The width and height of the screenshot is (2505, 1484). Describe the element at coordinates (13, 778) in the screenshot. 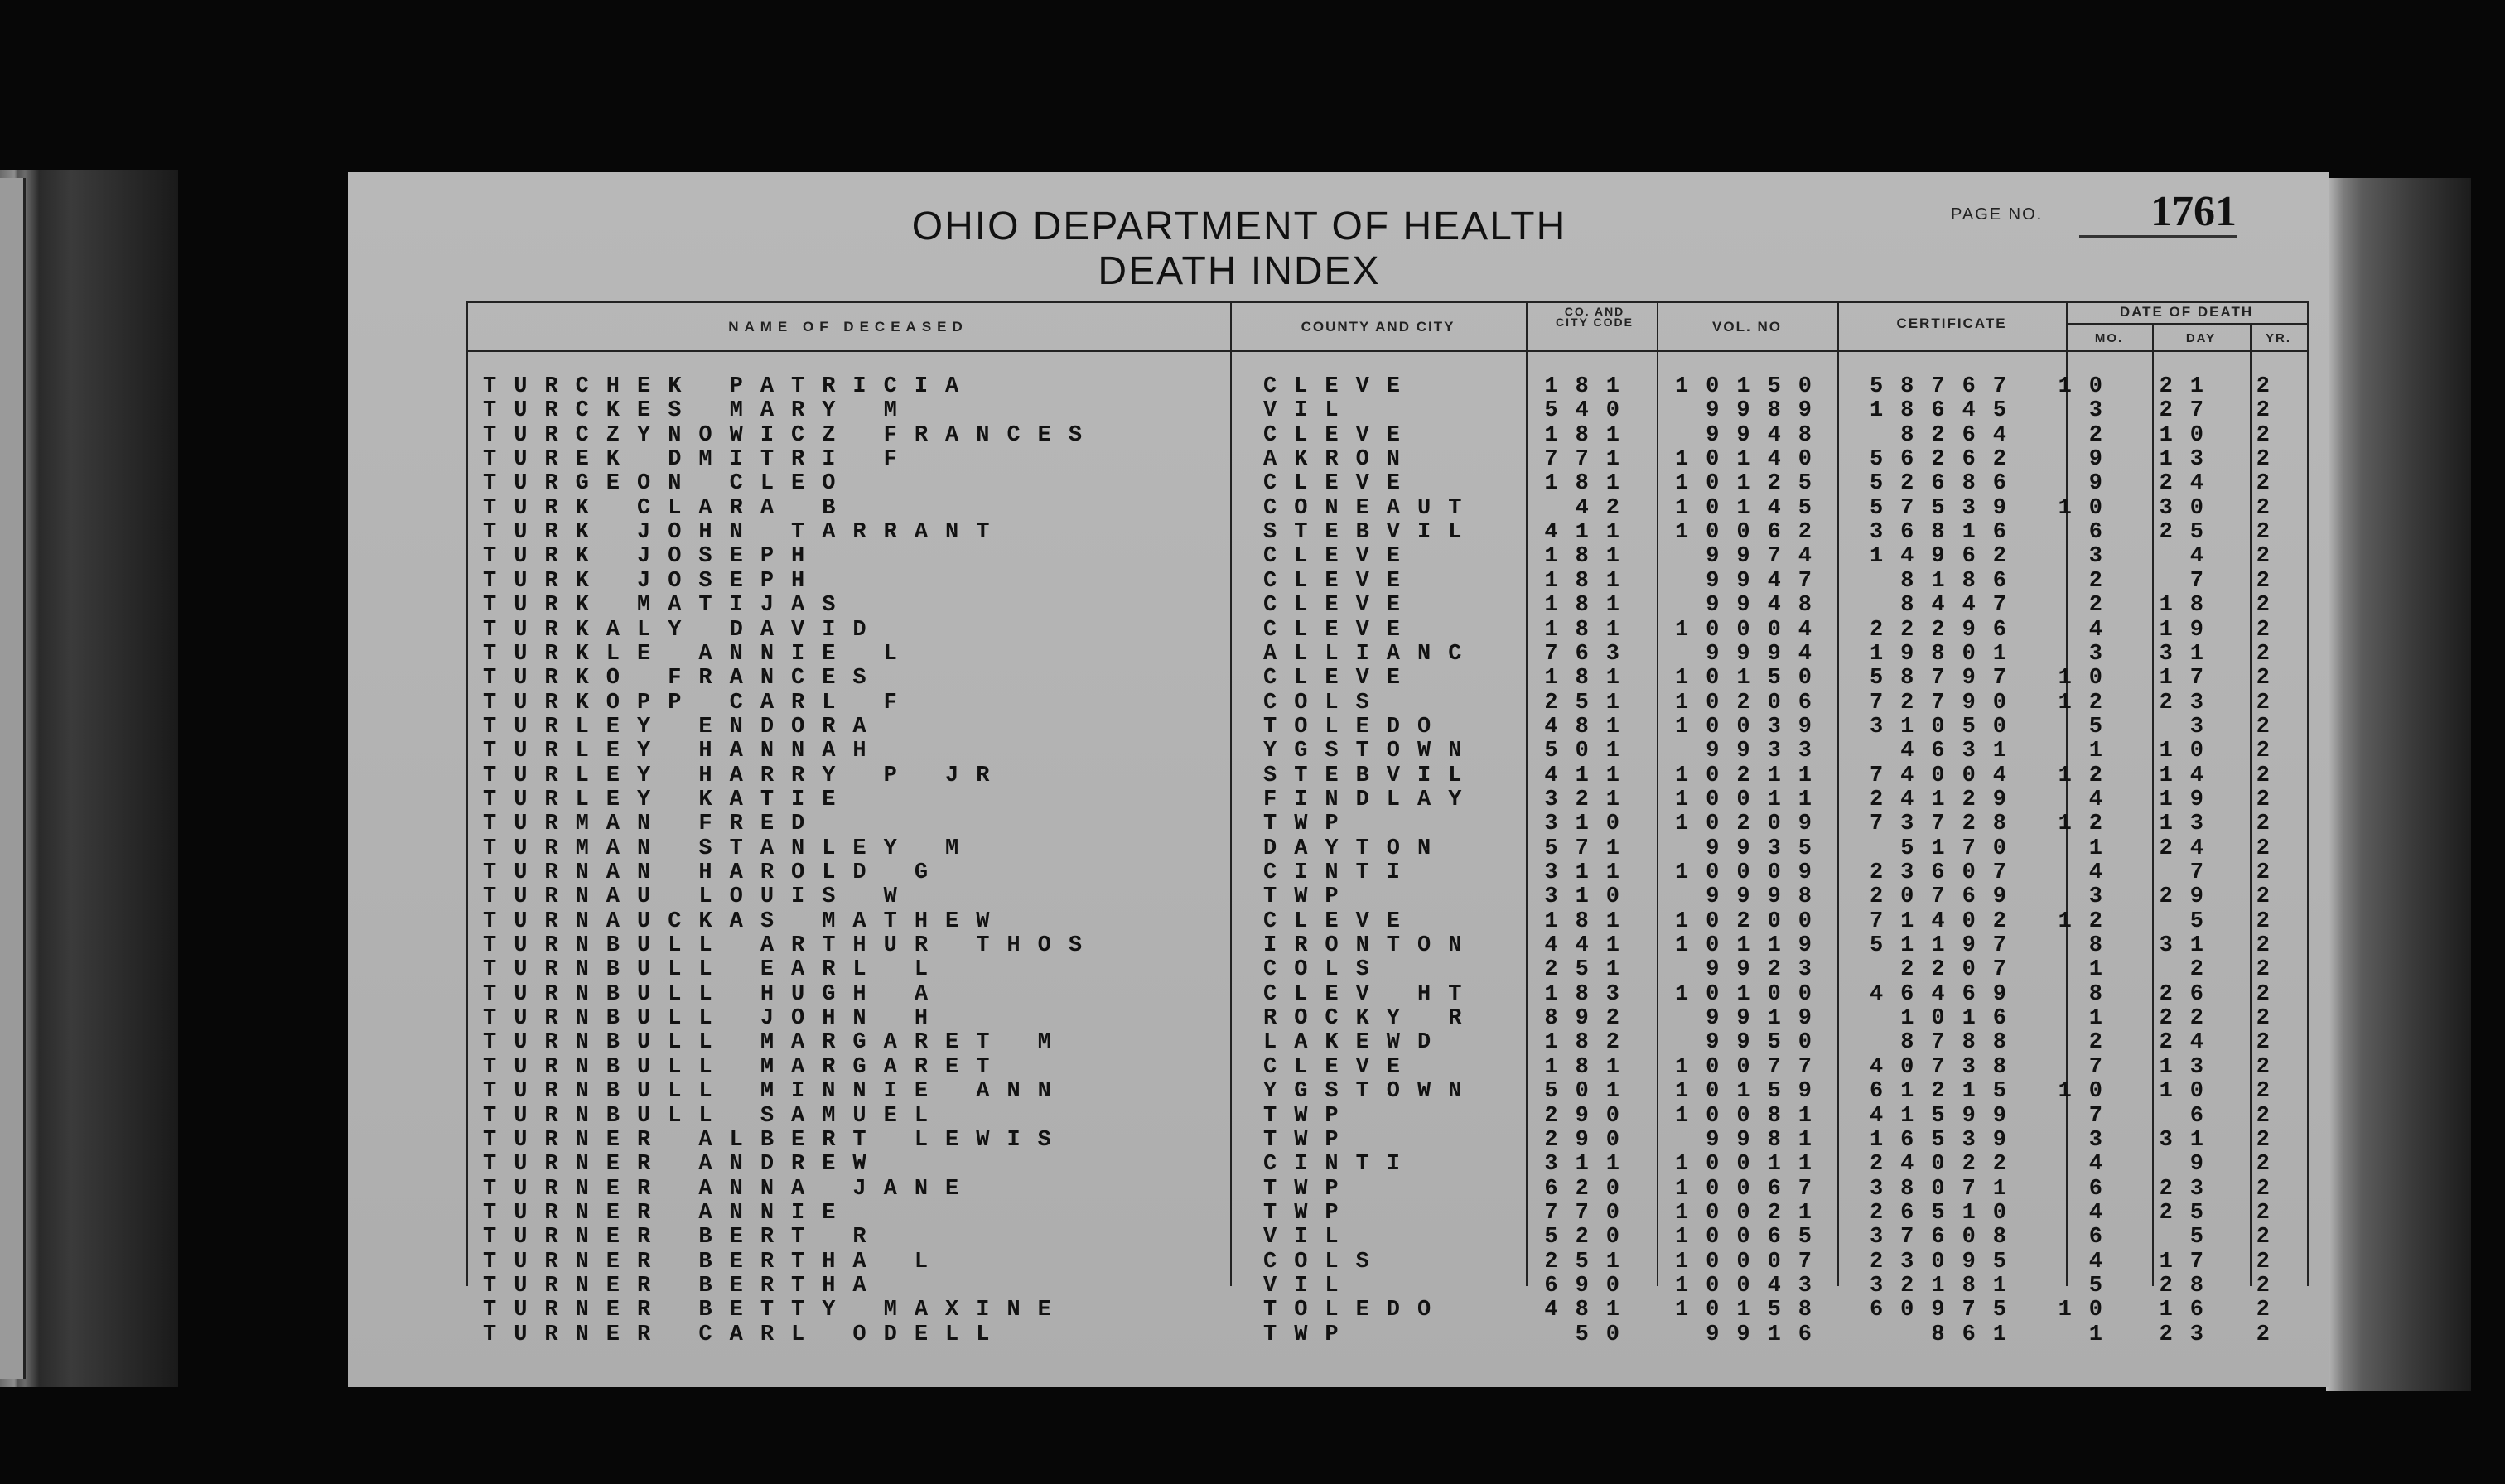

I see `adjacent-card-edge` at that location.